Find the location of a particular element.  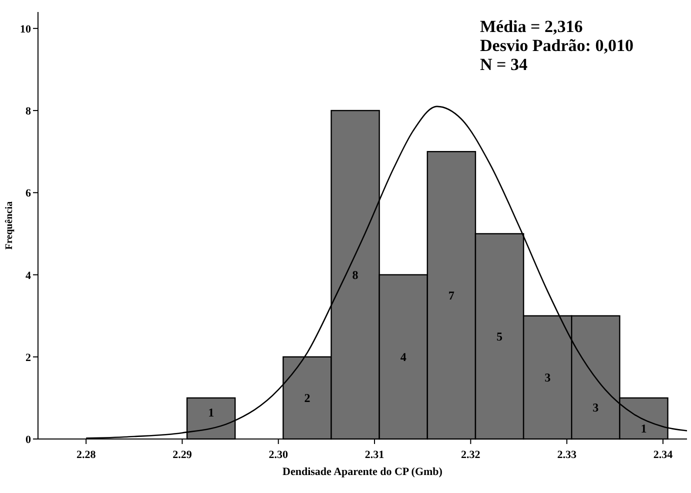

y-tick-label: 2 is located at coordinates (29, 358).